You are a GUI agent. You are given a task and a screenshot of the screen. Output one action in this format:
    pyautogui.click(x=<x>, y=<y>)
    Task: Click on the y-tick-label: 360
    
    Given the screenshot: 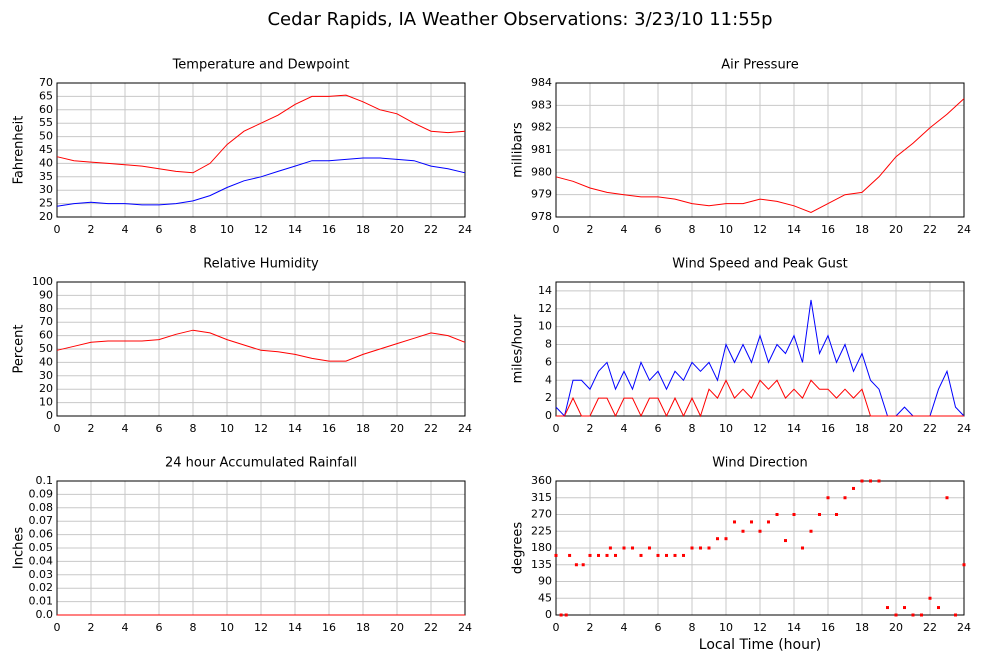 What is the action you would take?
    pyautogui.click(x=541, y=480)
    